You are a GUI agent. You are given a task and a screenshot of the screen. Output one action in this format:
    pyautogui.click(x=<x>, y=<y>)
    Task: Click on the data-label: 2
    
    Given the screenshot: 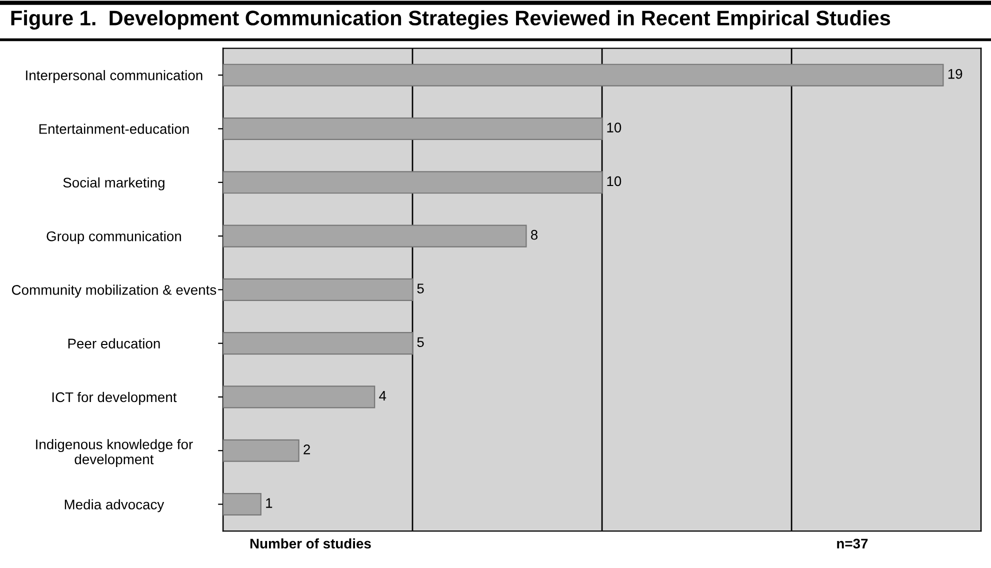 What is the action you would take?
    pyautogui.click(x=307, y=449)
    